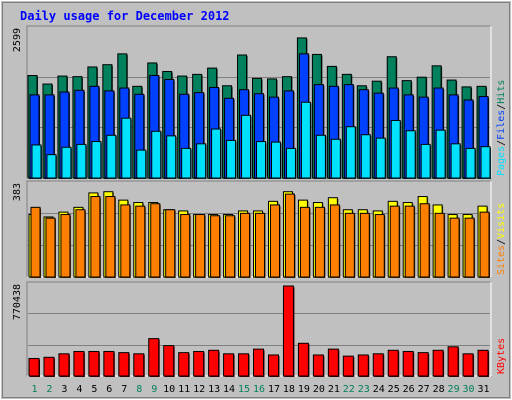 Image resolution: width=512 pixels, height=400 pixels. Describe the element at coordinates (229, 389) in the screenshot. I see `x-tick-label-day-14: 14` at that location.